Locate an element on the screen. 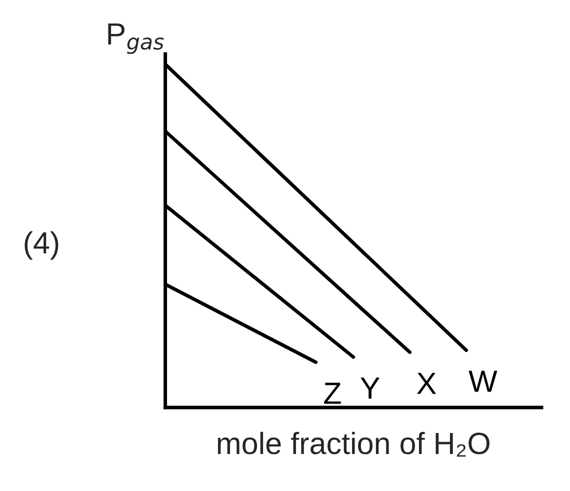 This screenshot has height=491, width=570. series-label: W is located at coordinates (483, 381).